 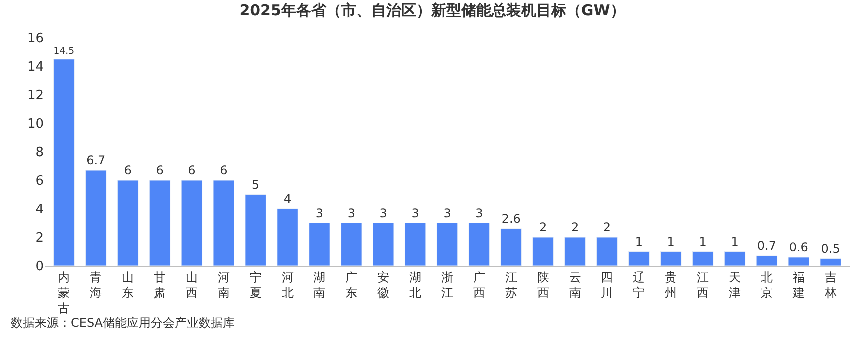 I want to click on source-note: 数据来源：CESA储能应用分会产业数据库, so click(x=123, y=323).